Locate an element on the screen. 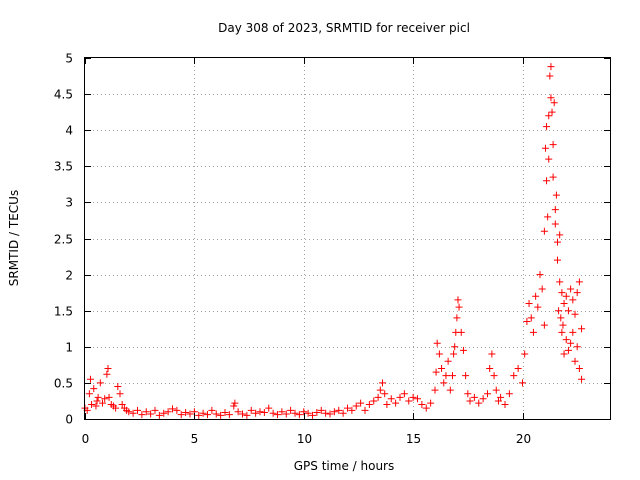 The image size is (640, 480). y-tick-label: 2.5 is located at coordinates (63, 240).